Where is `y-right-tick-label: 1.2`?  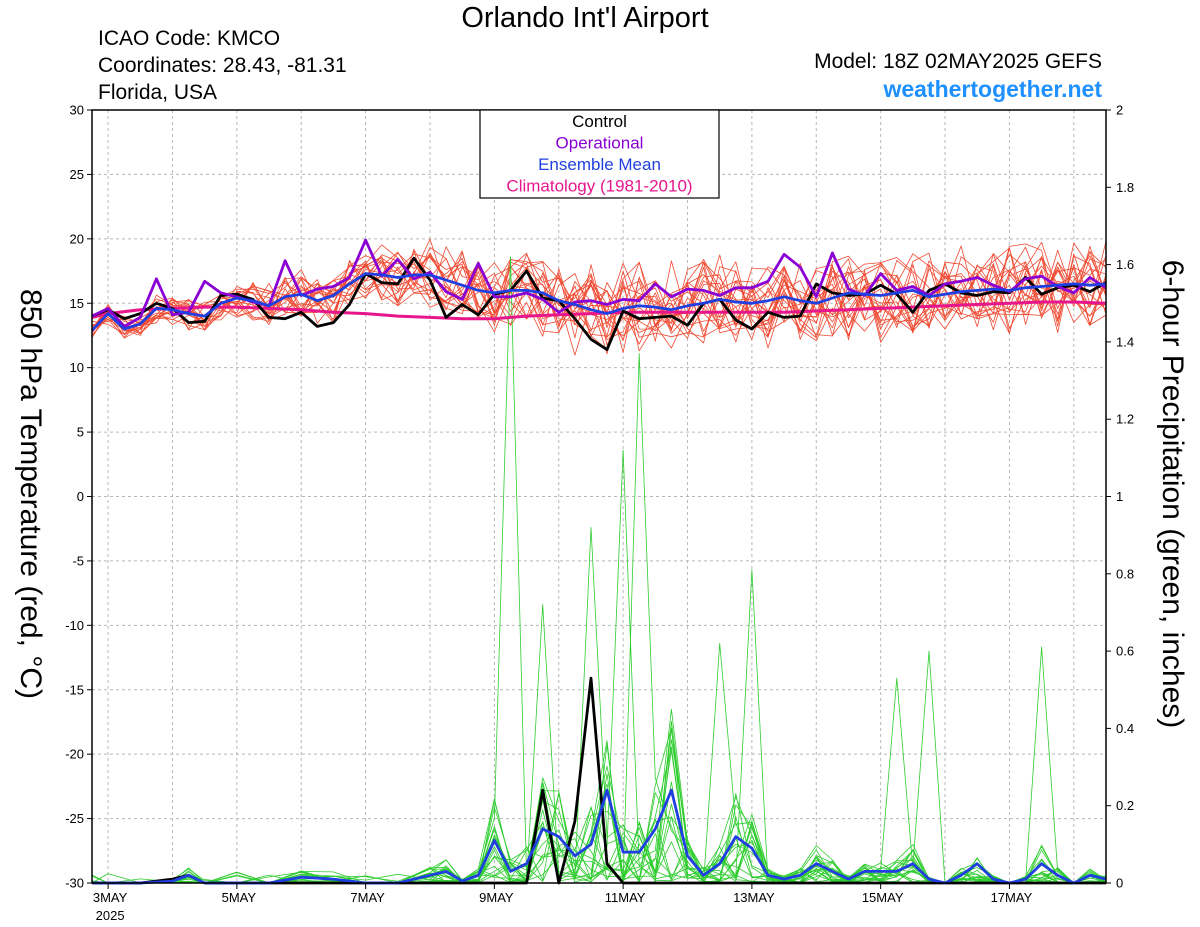
y-right-tick-label: 1.2 is located at coordinates (1125, 419).